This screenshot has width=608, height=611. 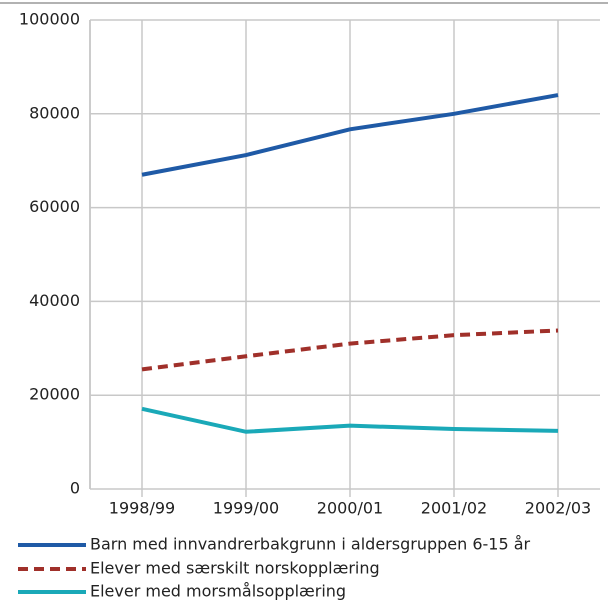 I want to click on y-tick-label: 0, so click(x=75, y=488).